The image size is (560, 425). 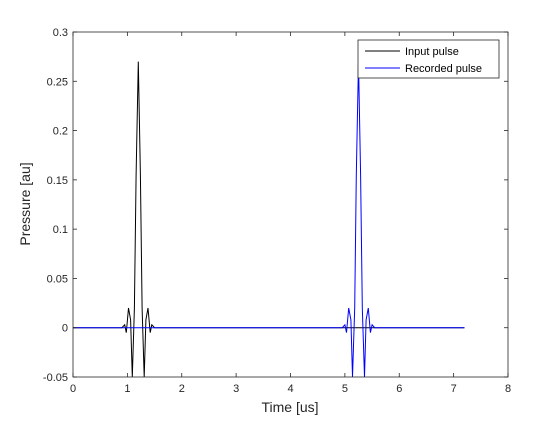 What do you see at coordinates (65, 329) in the screenshot?
I see `y-tick-label: 0` at bounding box center [65, 329].